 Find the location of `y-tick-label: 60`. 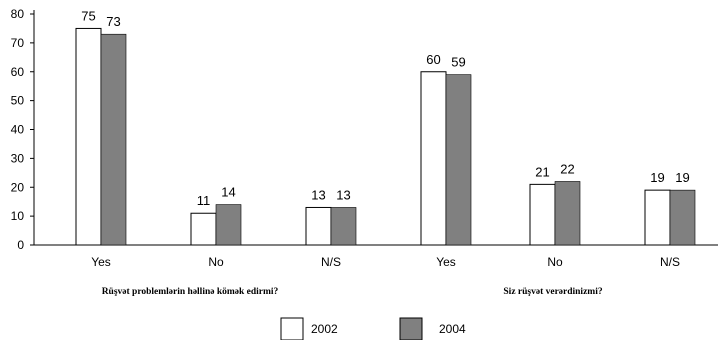

y-tick-label: 60 is located at coordinates (18, 72).